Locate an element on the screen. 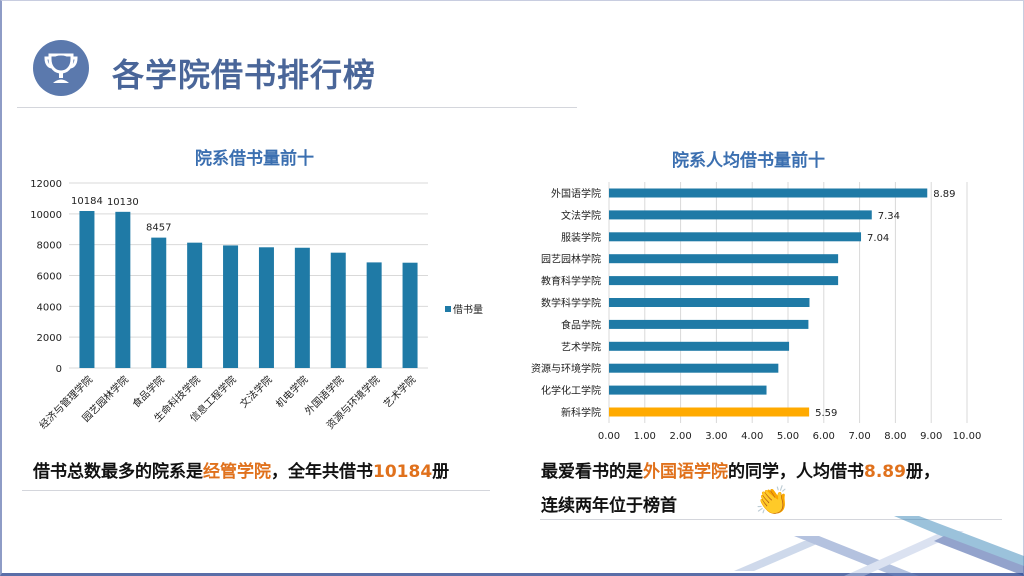 This screenshot has width=1024, height=576. y-tick-label: 服装学院 is located at coordinates (581, 237).